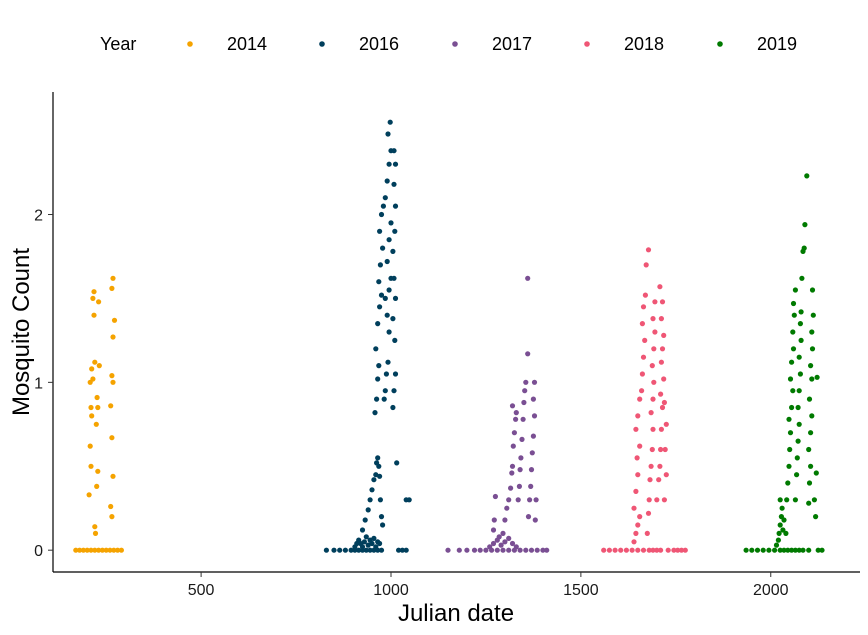 Image resolution: width=868 pixels, height=635 pixels. I want to click on legend: Year 2014 2016 2017 2018 2019, so click(448, 44).